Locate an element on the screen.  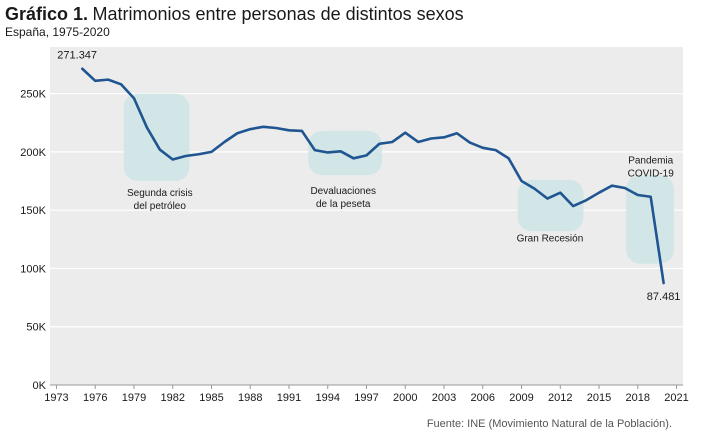
x-tick-label: 1988 is located at coordinates (250, 398).